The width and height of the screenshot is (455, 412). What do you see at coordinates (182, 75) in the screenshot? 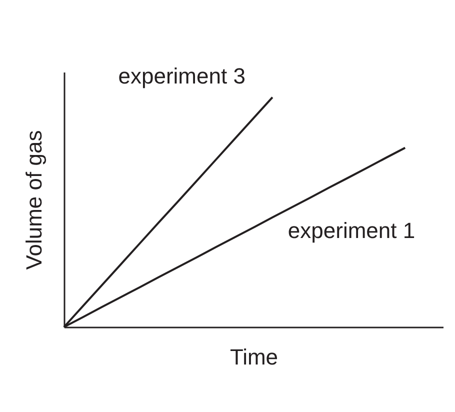
I see `series-label: experiment 3` at bounding box center [182, 75].